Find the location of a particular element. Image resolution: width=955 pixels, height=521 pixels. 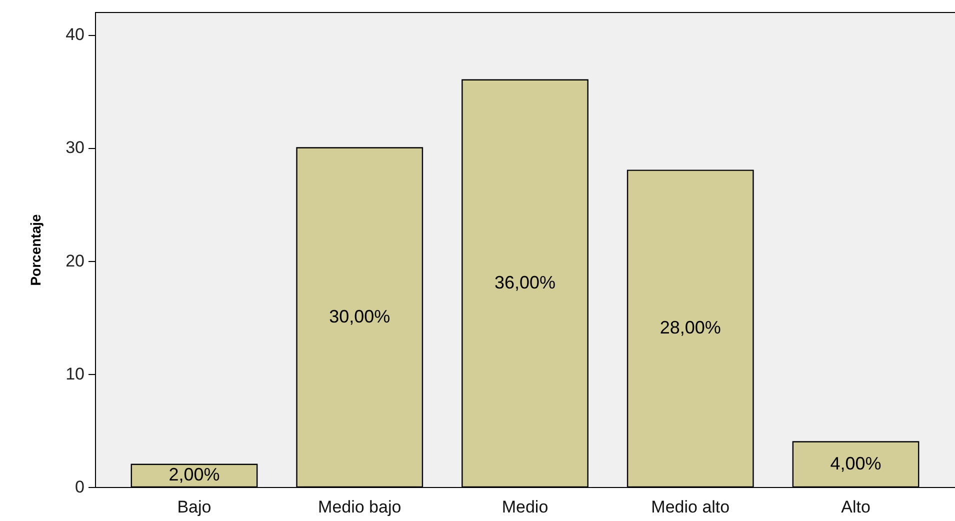

y-tick-label: 30 is located at coordinates (75, 148).